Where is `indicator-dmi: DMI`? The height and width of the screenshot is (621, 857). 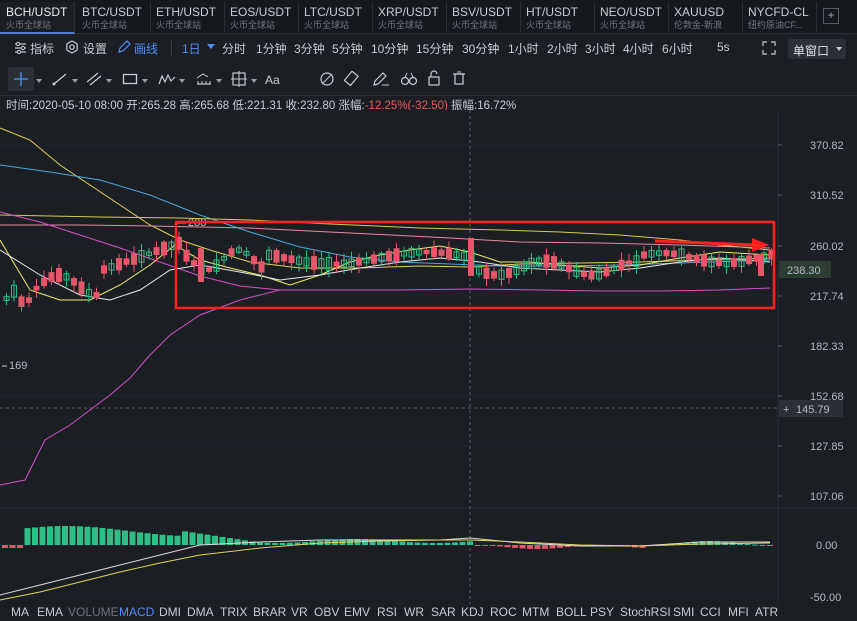 indicator-dmi: DMI is located at coordinates (170, 612).